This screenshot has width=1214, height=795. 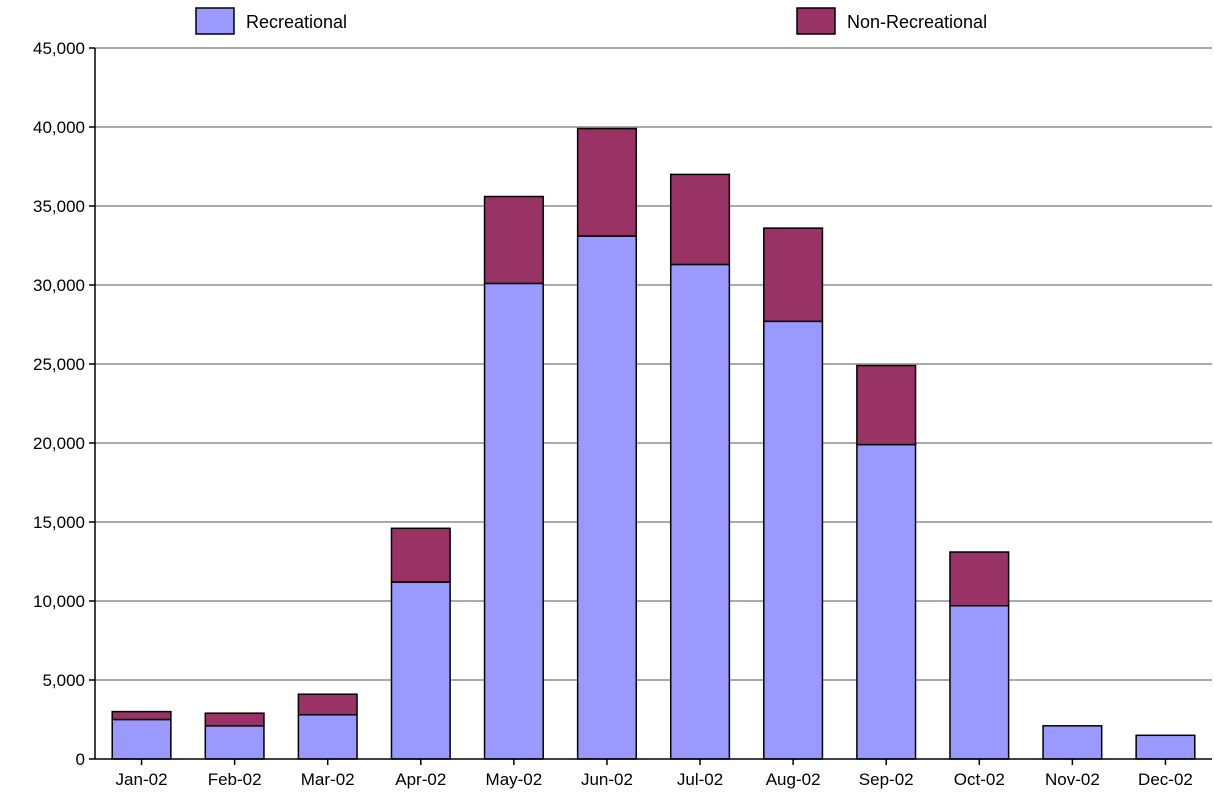 I want to click on legend-swatch-recreational, so click(x=215, y=21).